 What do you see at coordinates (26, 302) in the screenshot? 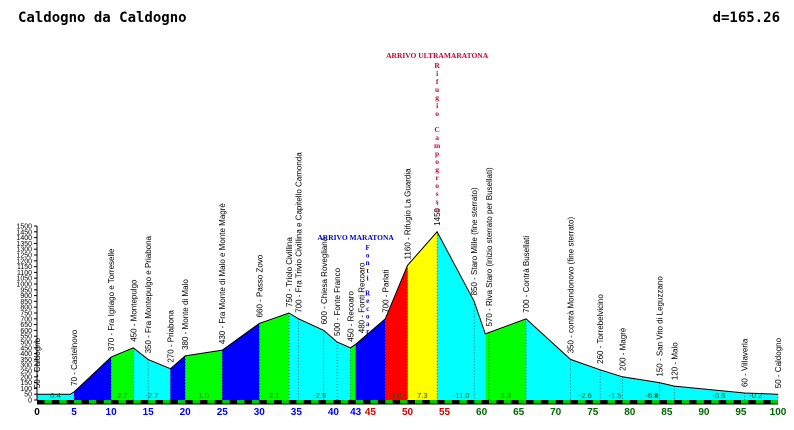
I see `y-tick-label: 850` at bounding box center [26, 302].